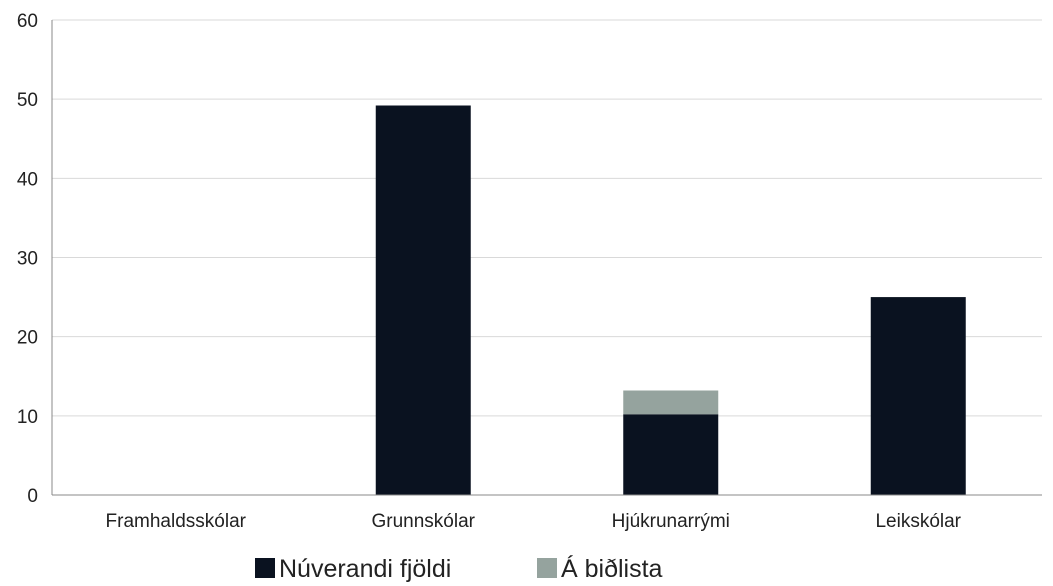  I want to click on y-tick-label: 20, so click(27, 338).